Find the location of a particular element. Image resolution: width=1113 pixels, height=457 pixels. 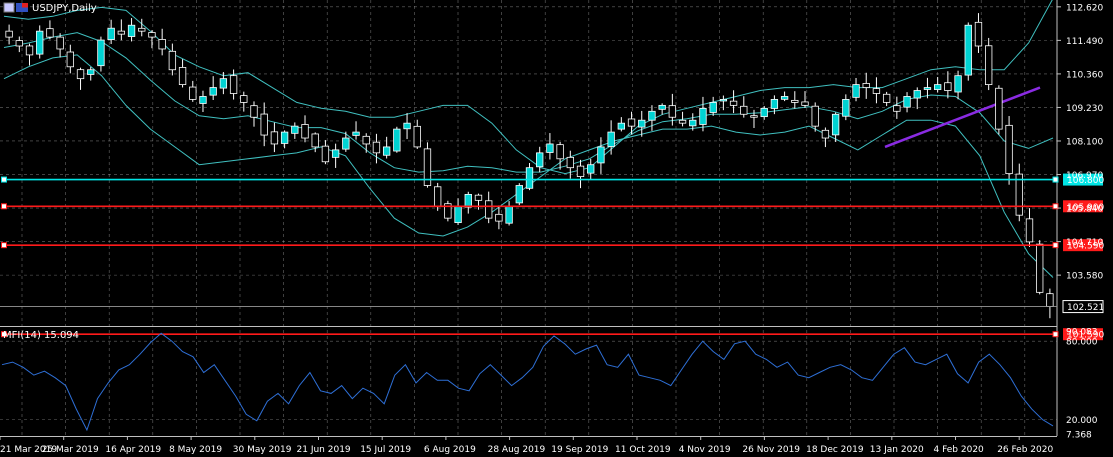

symbol-header: USDJPY,Daily is located at coordinates (50, 8).